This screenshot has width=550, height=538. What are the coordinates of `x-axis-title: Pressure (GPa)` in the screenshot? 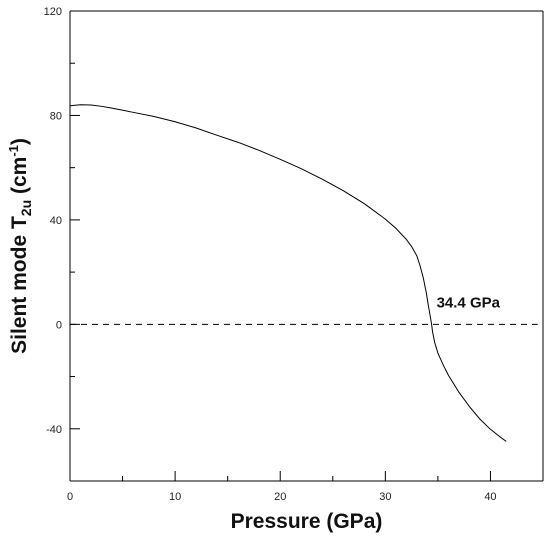 It's located at (307, 521).